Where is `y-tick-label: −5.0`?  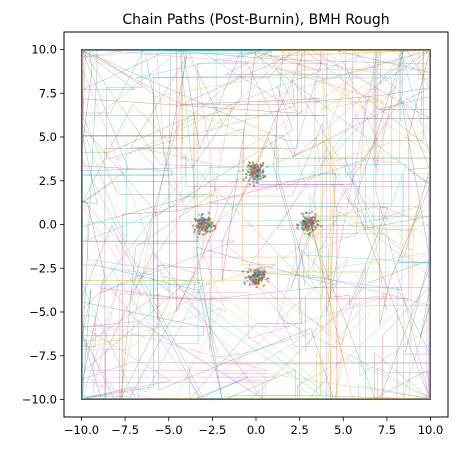 y-tick-label: −5.0 is located at coordinates (43, 312).